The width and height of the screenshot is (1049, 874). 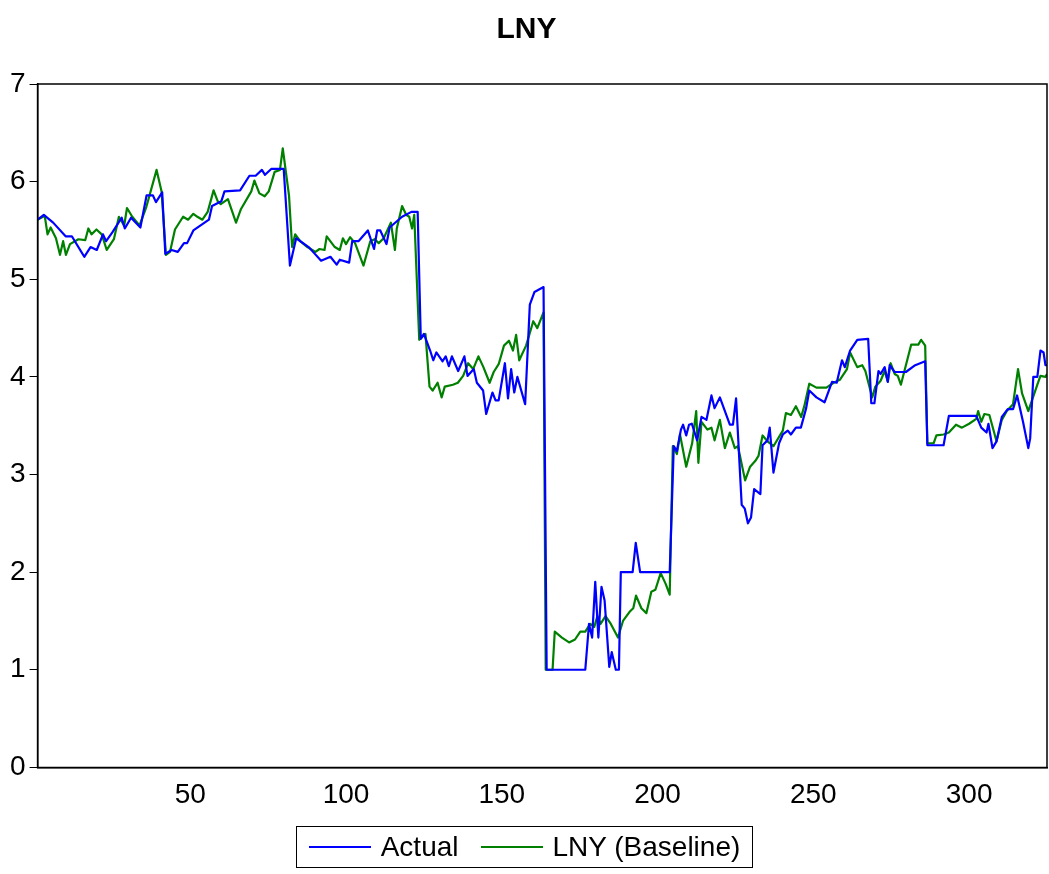 What do you see at coordinates (17, 473) in the screenshot?
I see `y-tick-label: 3` at bounding box center [17, 473].